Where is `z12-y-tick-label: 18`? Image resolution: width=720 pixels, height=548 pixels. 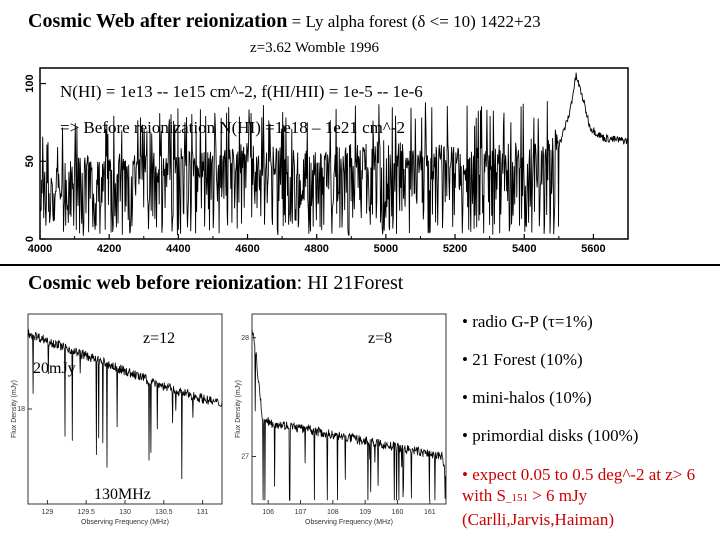 z12-y-tick-label: 18 is located at coordinates (21, 409).